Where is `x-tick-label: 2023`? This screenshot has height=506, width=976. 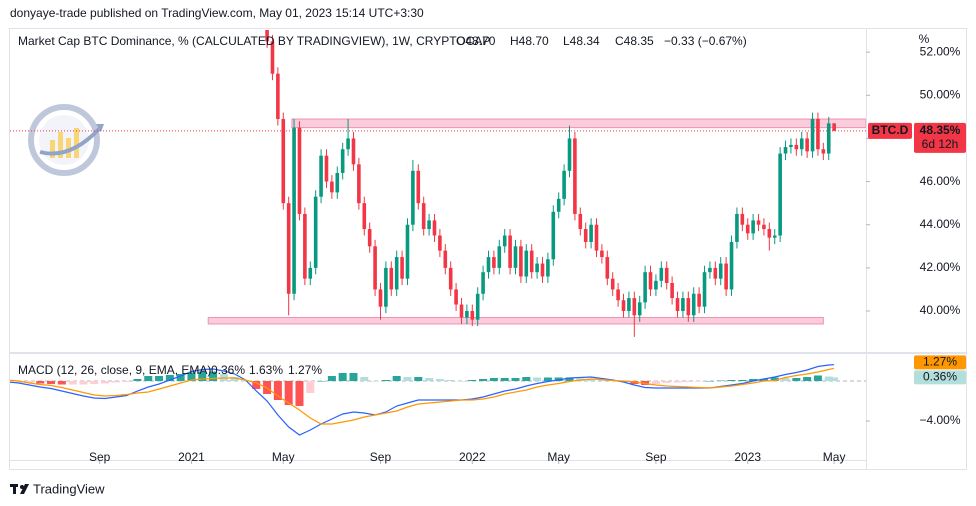
x-tick-label: 2023 is located at coordinates (747, 457).